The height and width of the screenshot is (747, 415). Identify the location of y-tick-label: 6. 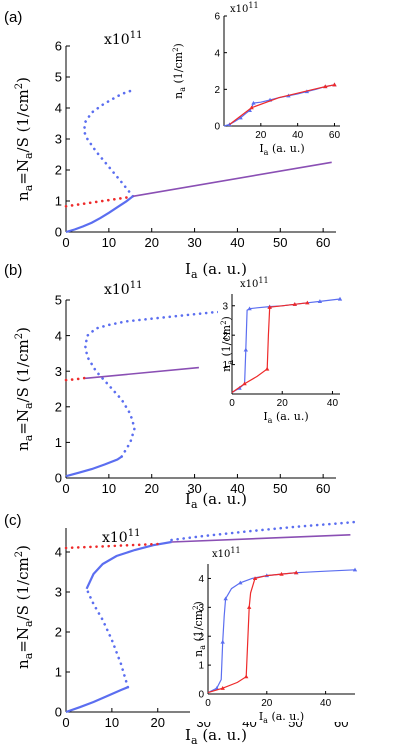
(58, 46).